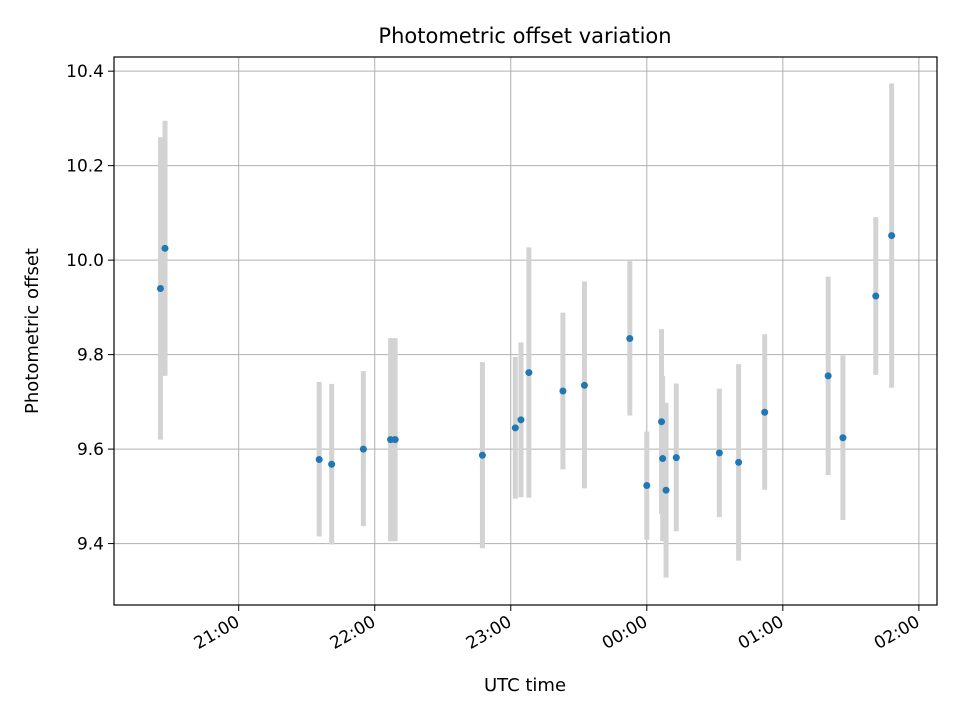 The image size is (960, 720). I want to click on x-tick-label: 22:00, so click(353, 633).